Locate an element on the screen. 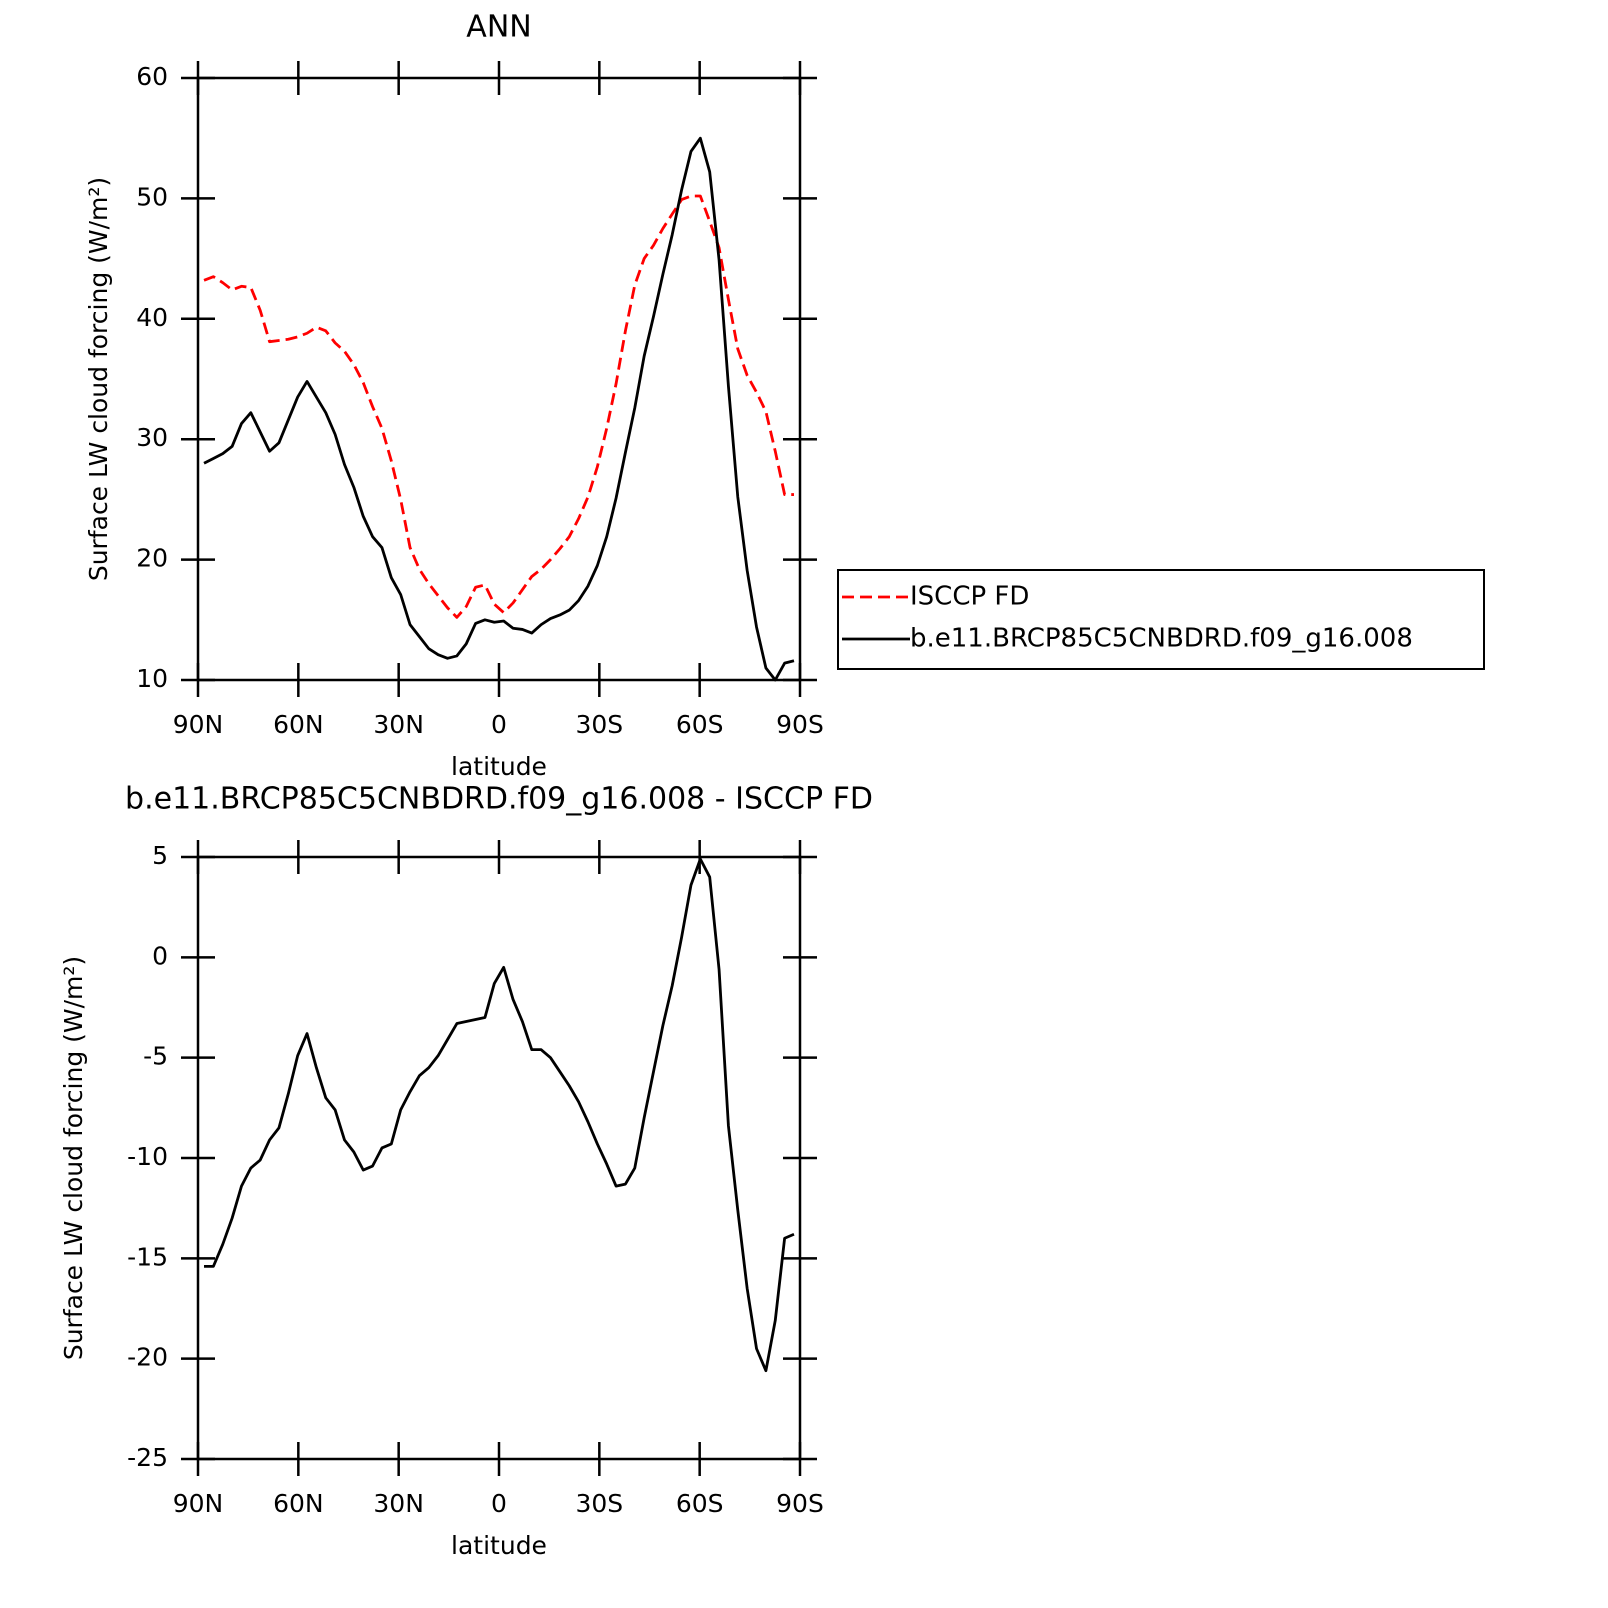 This screenshot has width=1608, height=1608. y-tick-label: -5 is located at coordinates (155, 1056).